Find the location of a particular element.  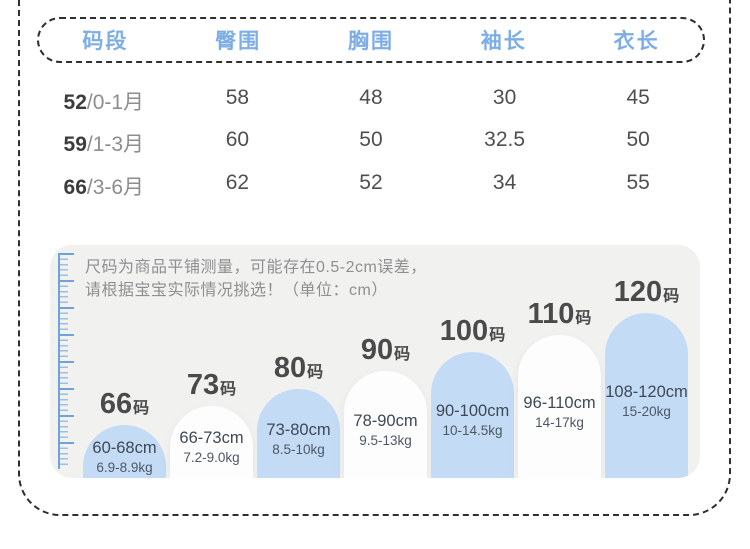

size-number: 66 is located at coordinates (75, 187).